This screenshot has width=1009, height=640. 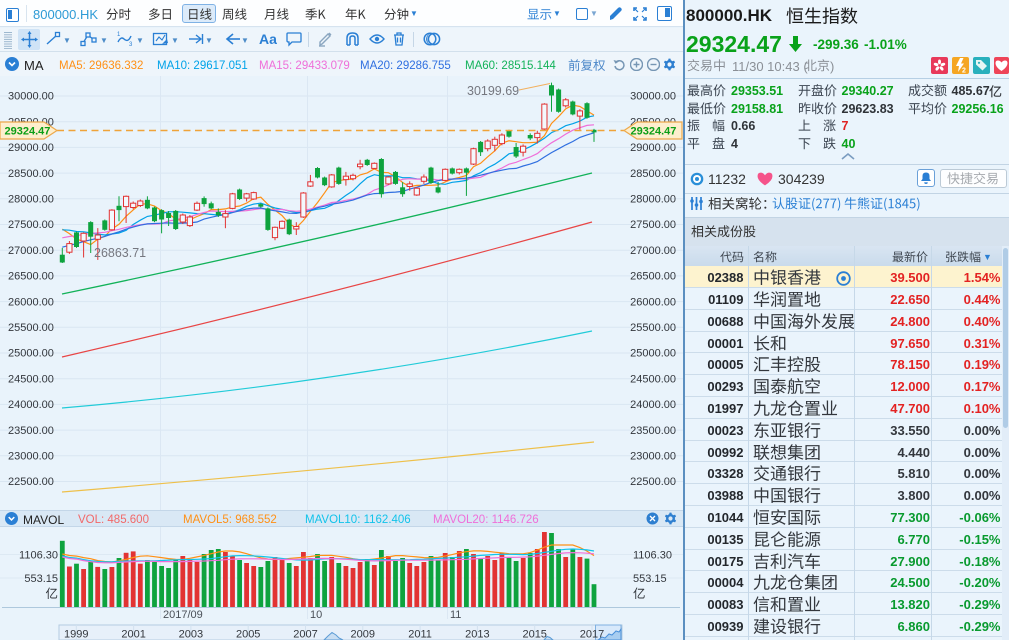 What do you see at coordinates (248, 634) in the screenshot?
I see `svg-text: 2005` at bounding box center [248, 634].